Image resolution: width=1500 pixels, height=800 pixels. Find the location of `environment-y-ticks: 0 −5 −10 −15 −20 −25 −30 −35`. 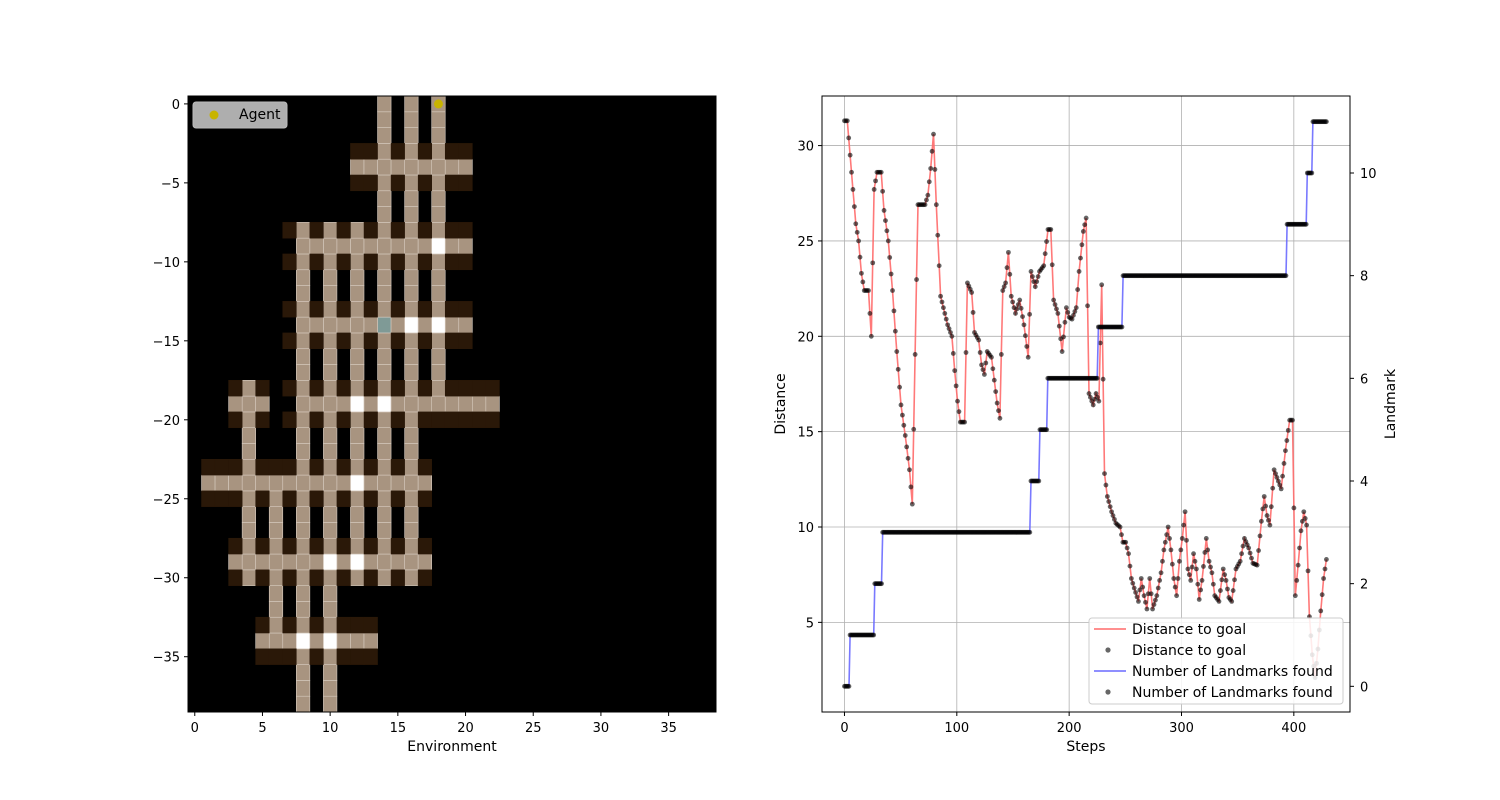

environment-y-ticks: 0 −5 −10 −15 −20 −25 −30 −35 is located at coordinates (170, 382).